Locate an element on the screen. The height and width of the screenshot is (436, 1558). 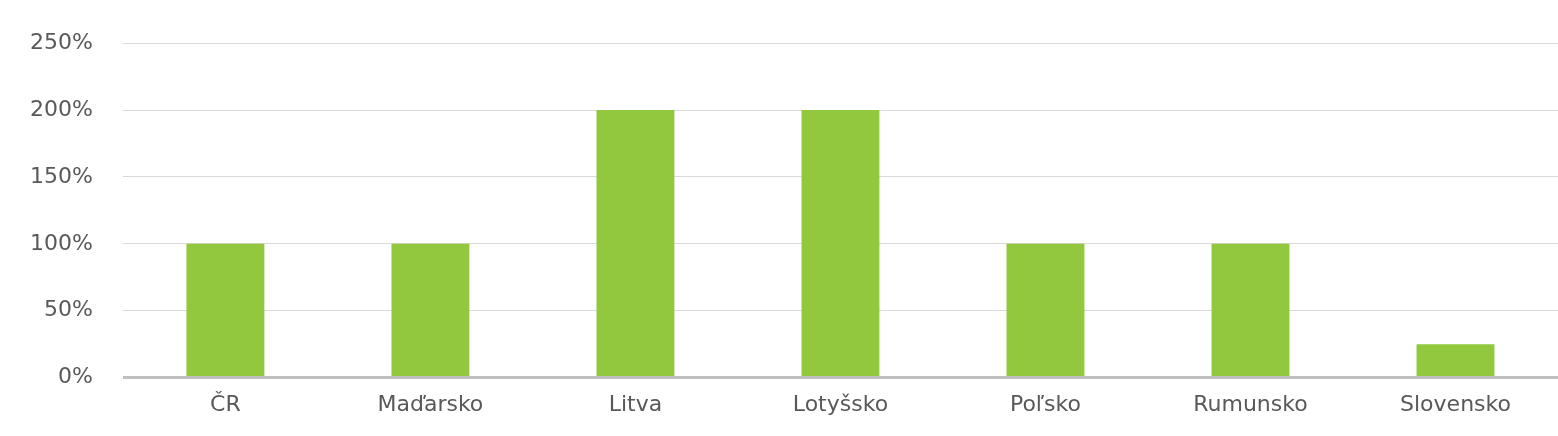
y-tick-label: 50% is located at coordinates (68, 309).